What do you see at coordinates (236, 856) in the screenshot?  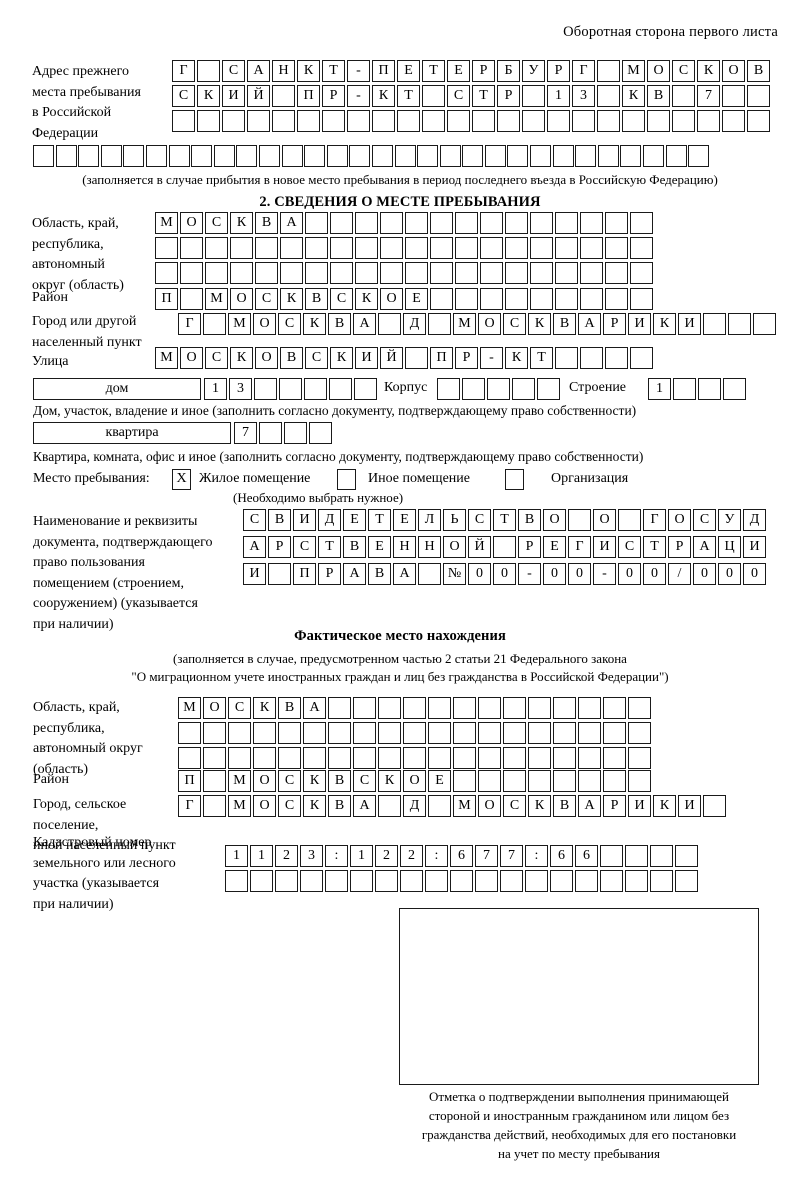 I see `cadastral-cell-0: 1` at bounding box center [236, 856].